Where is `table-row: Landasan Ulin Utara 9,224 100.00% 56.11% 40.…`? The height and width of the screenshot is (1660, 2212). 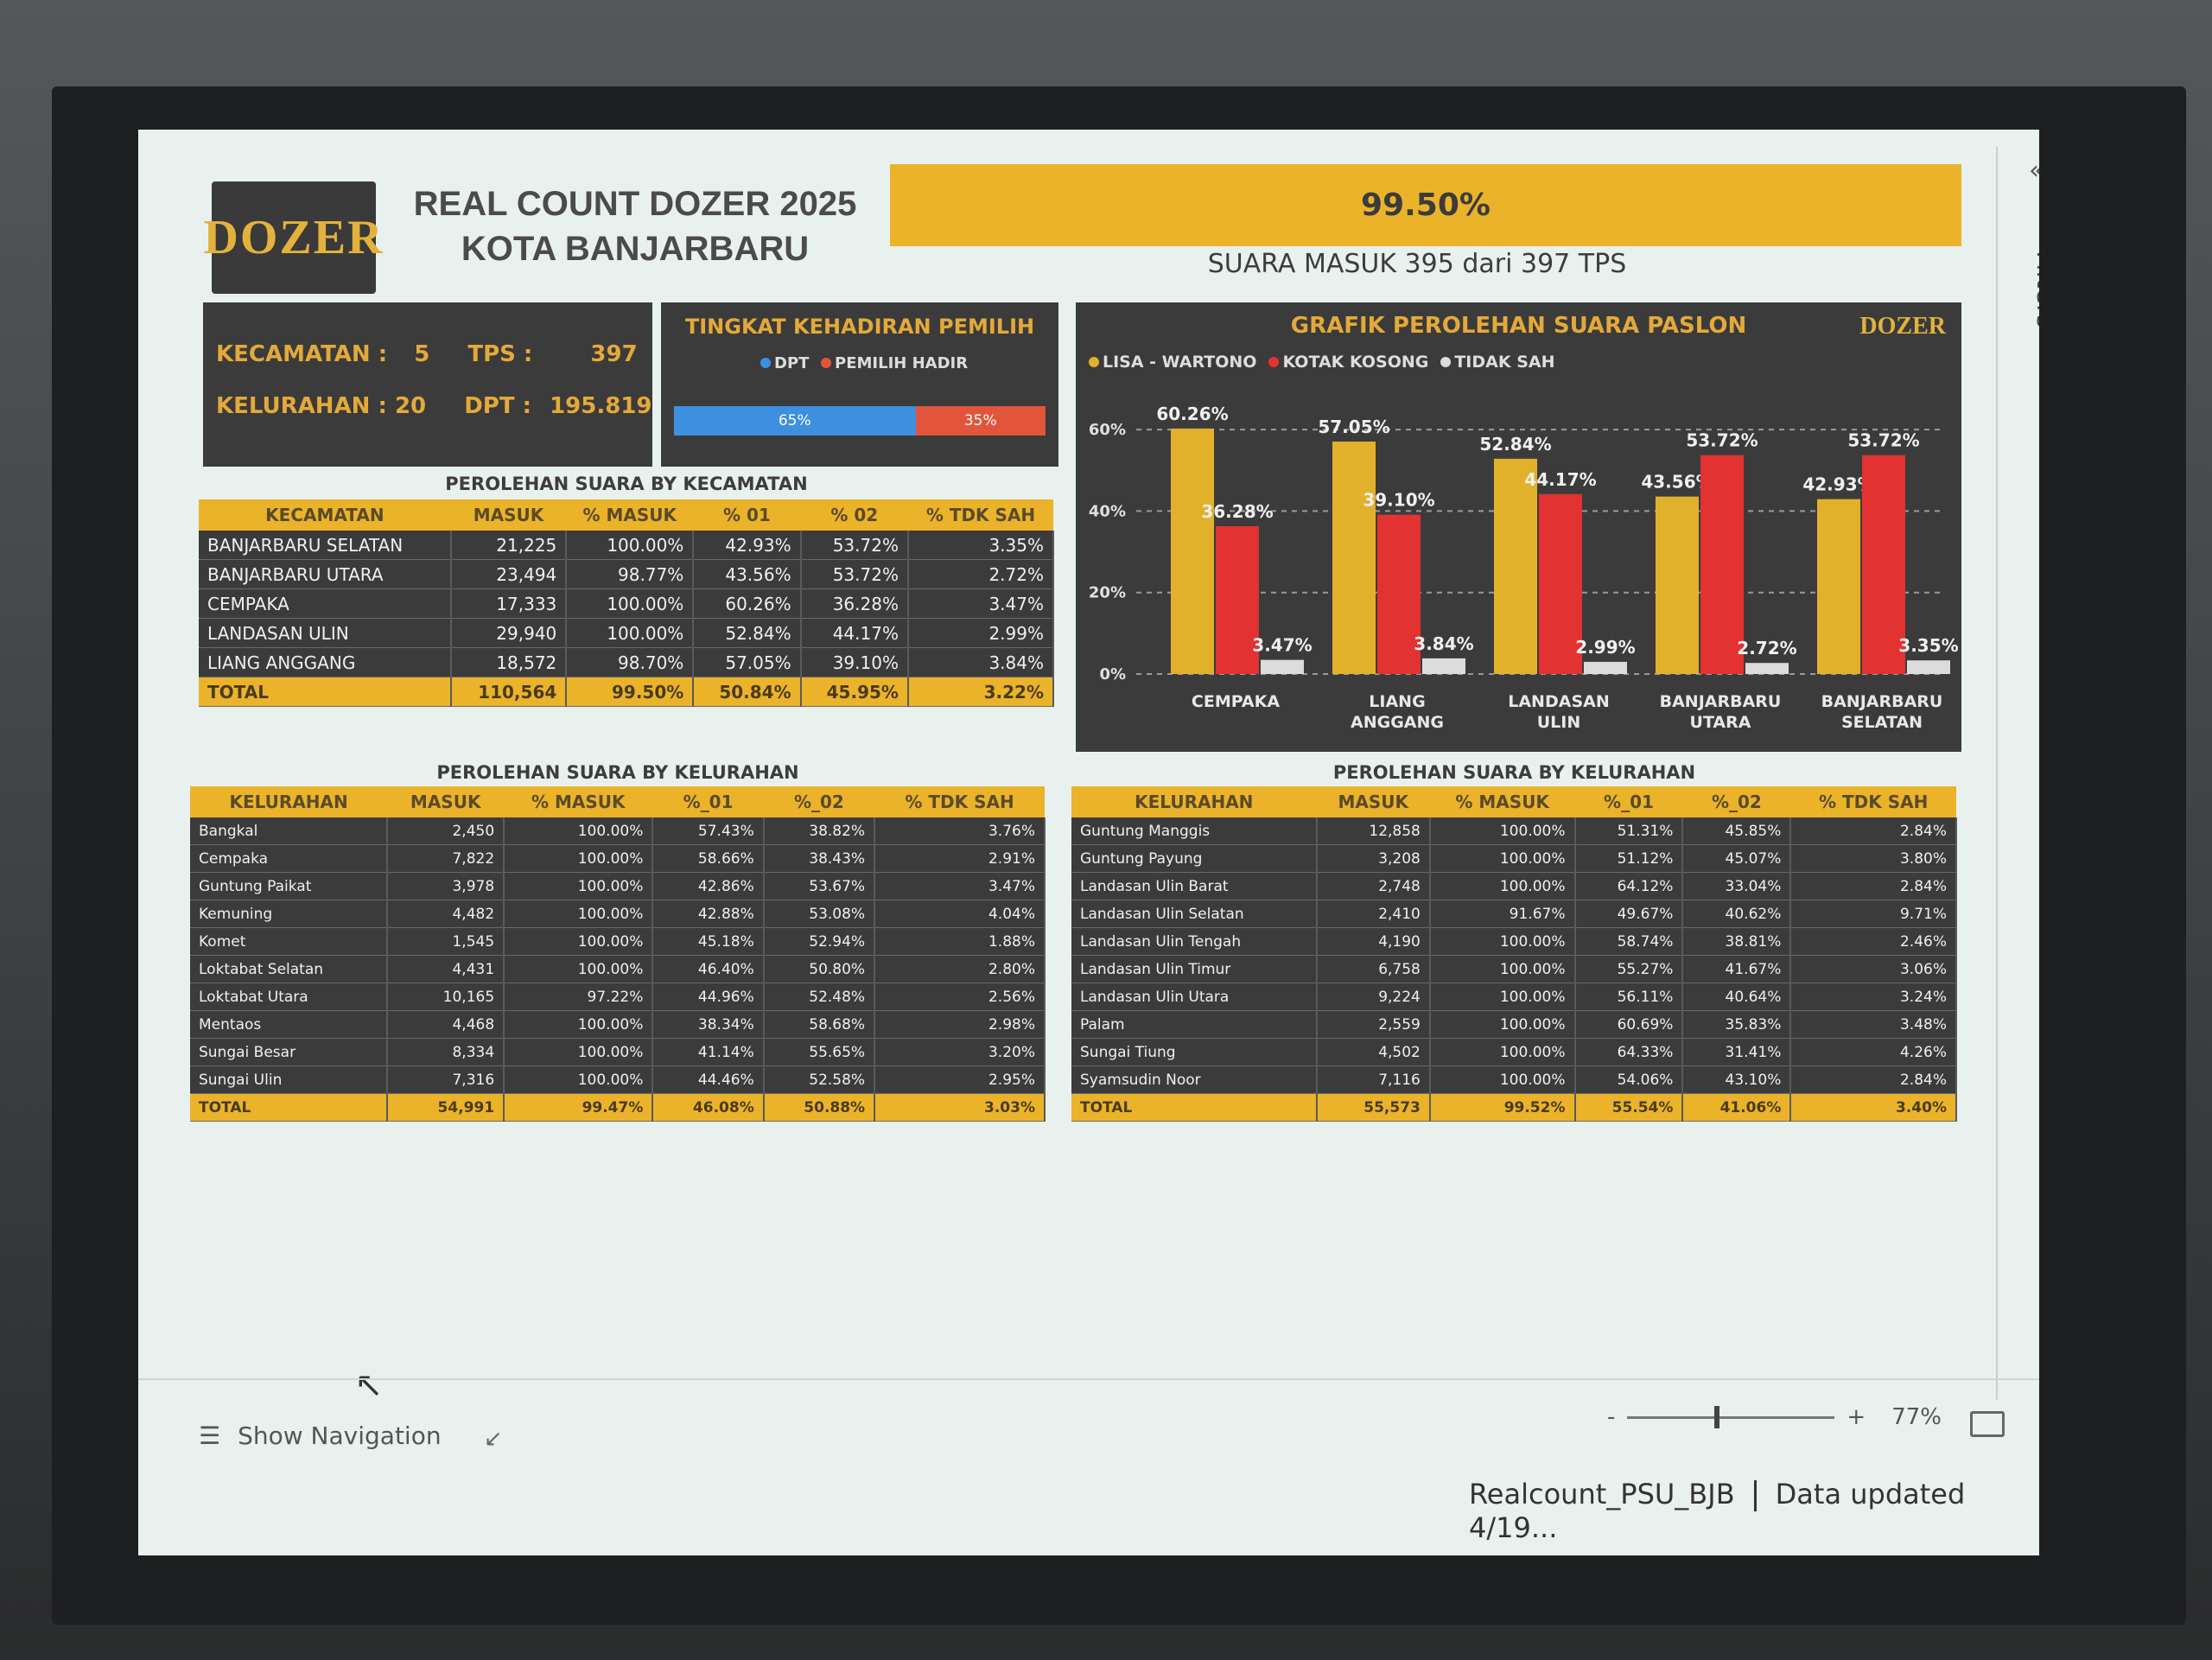 table-row: Landasan Ulin Utara 9,224 100.00% 56.11% 40.… is located at coordinates (1514, 997).